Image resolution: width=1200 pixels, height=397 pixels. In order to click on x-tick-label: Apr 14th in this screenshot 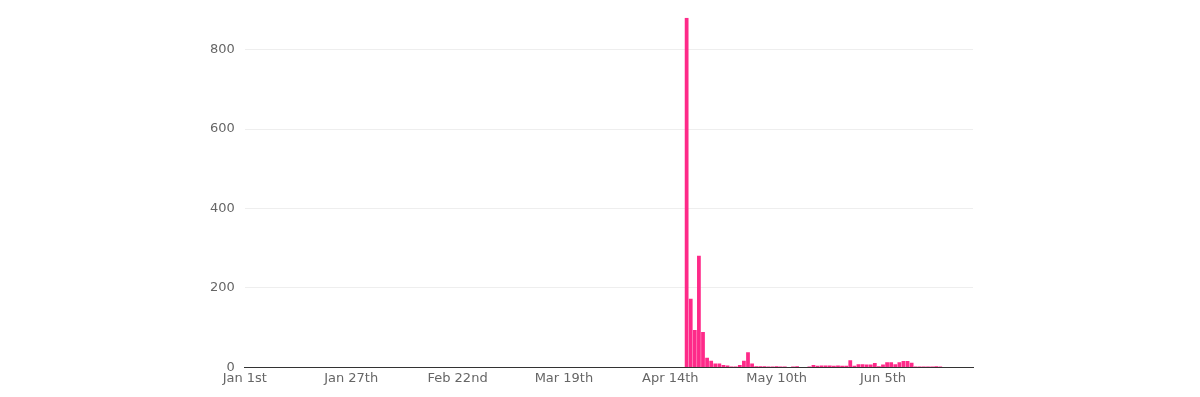, I will do `click(670, 377)`.